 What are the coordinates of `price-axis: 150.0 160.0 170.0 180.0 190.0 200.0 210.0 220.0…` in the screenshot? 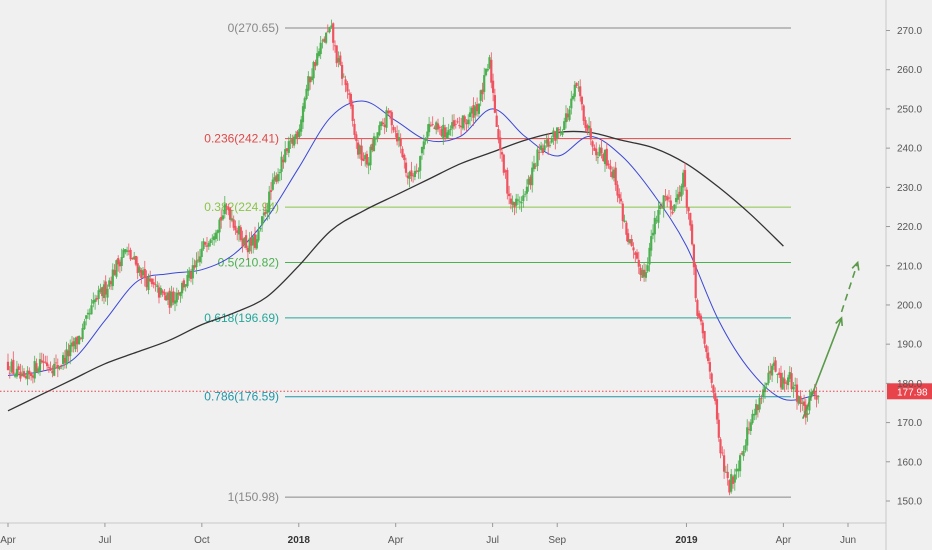 It's located at (904, 267).